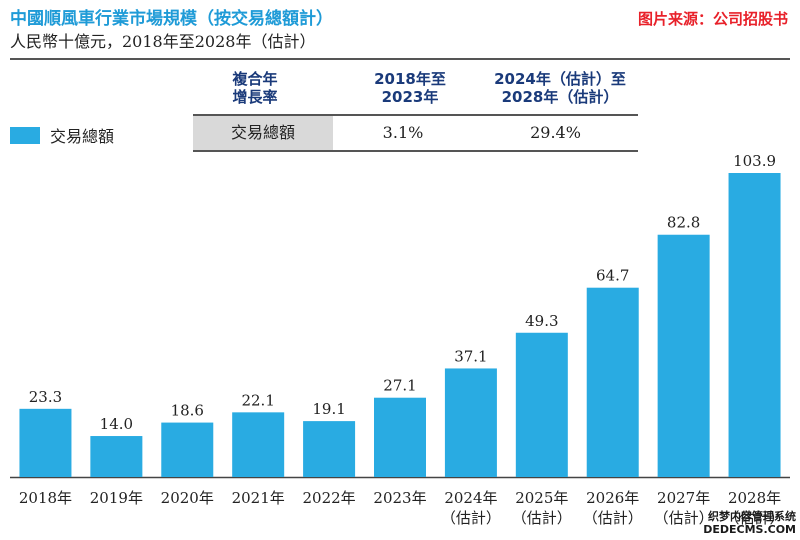 The height and width of the screenshot is (540, 800). Describe the element at coordinates (25, 135) in the screenshot. I see `legend-swatch` at that location.